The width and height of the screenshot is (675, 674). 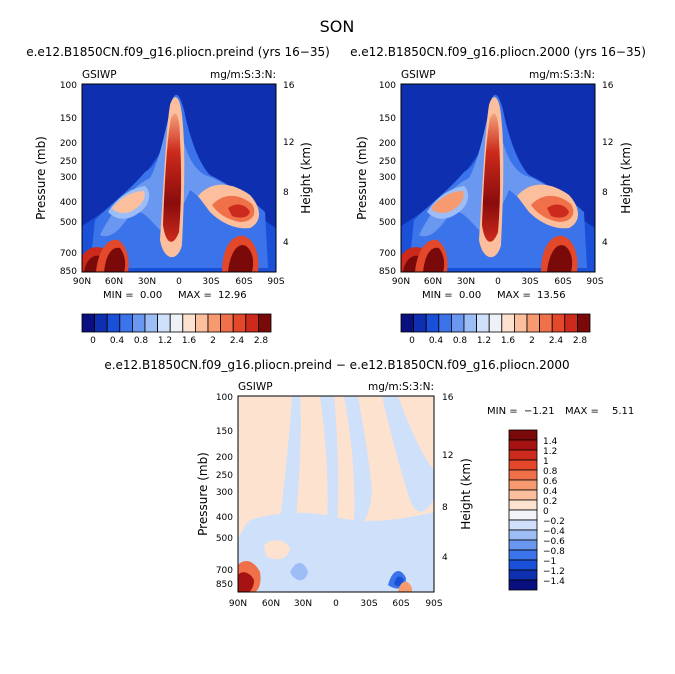 I want to click on field-sh-lowlevel-core, so click(x=560, y=258).